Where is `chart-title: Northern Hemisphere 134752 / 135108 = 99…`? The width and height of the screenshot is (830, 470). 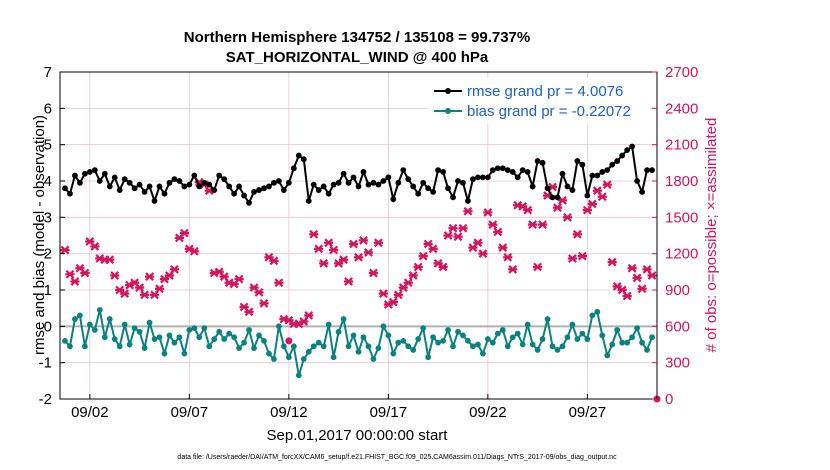
chart-title: Northern Hemisphere 134752 / 135108 = 99… is located at coordinates (357, 37).